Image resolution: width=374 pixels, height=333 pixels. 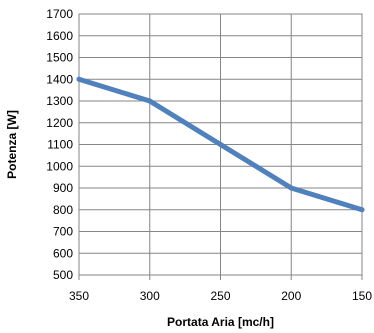 I want to click on x-axis-tick-labels: 350 300 250 200 150, so click(x=220, y=296).